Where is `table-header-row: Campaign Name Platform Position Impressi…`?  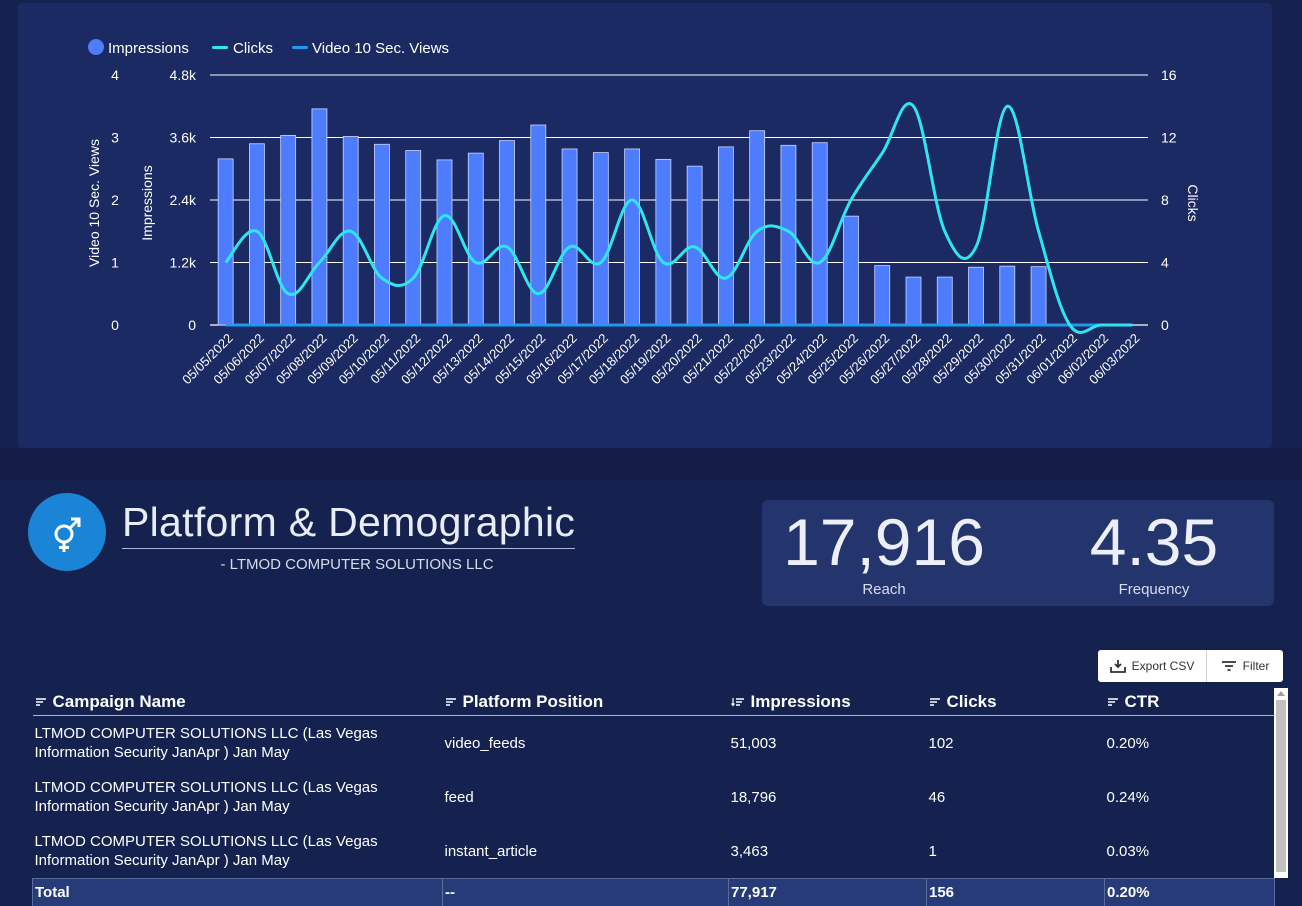
table-header-row: Campaign Name Platform Position Impressi… is located at coordinates (653, 702).